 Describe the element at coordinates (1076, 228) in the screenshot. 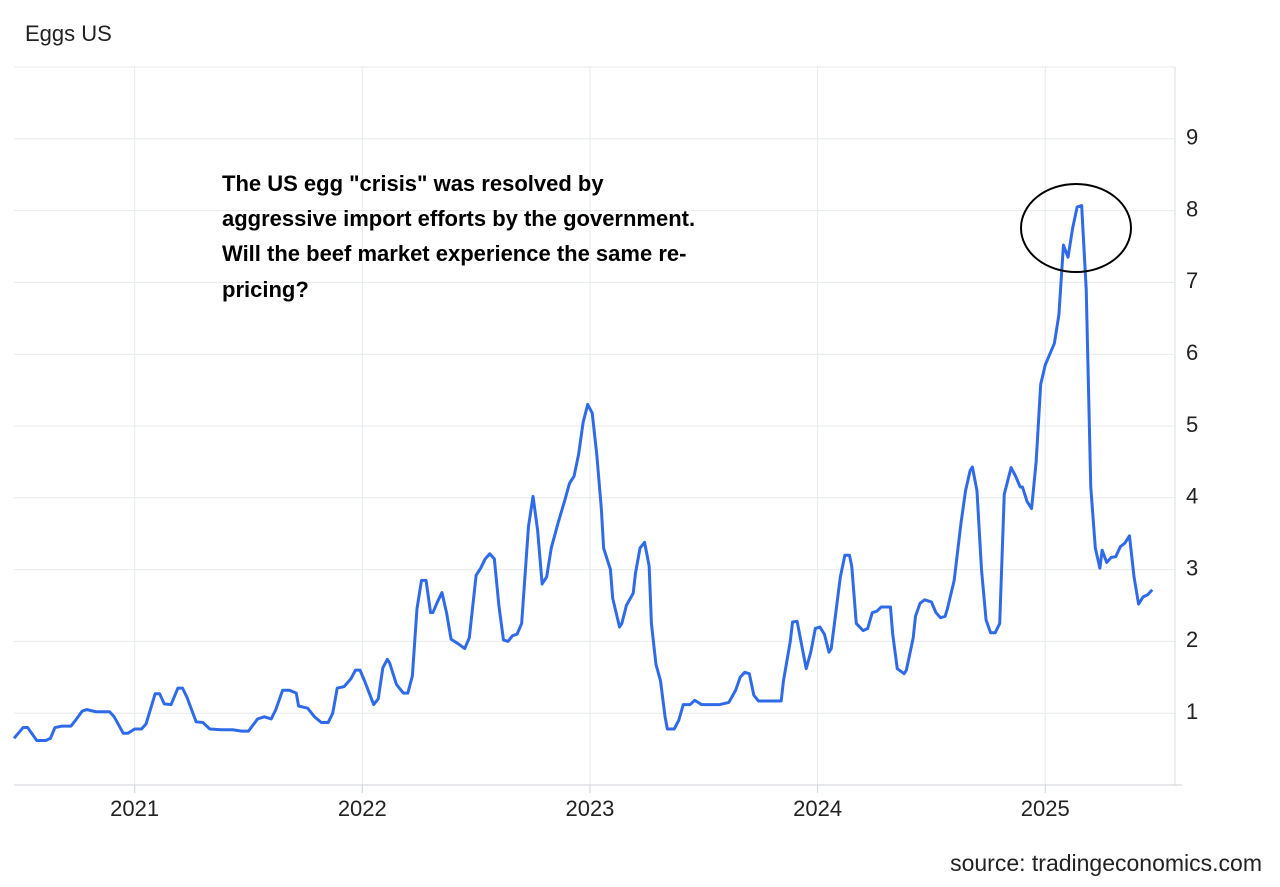

I see `highlight-circle` at that location.